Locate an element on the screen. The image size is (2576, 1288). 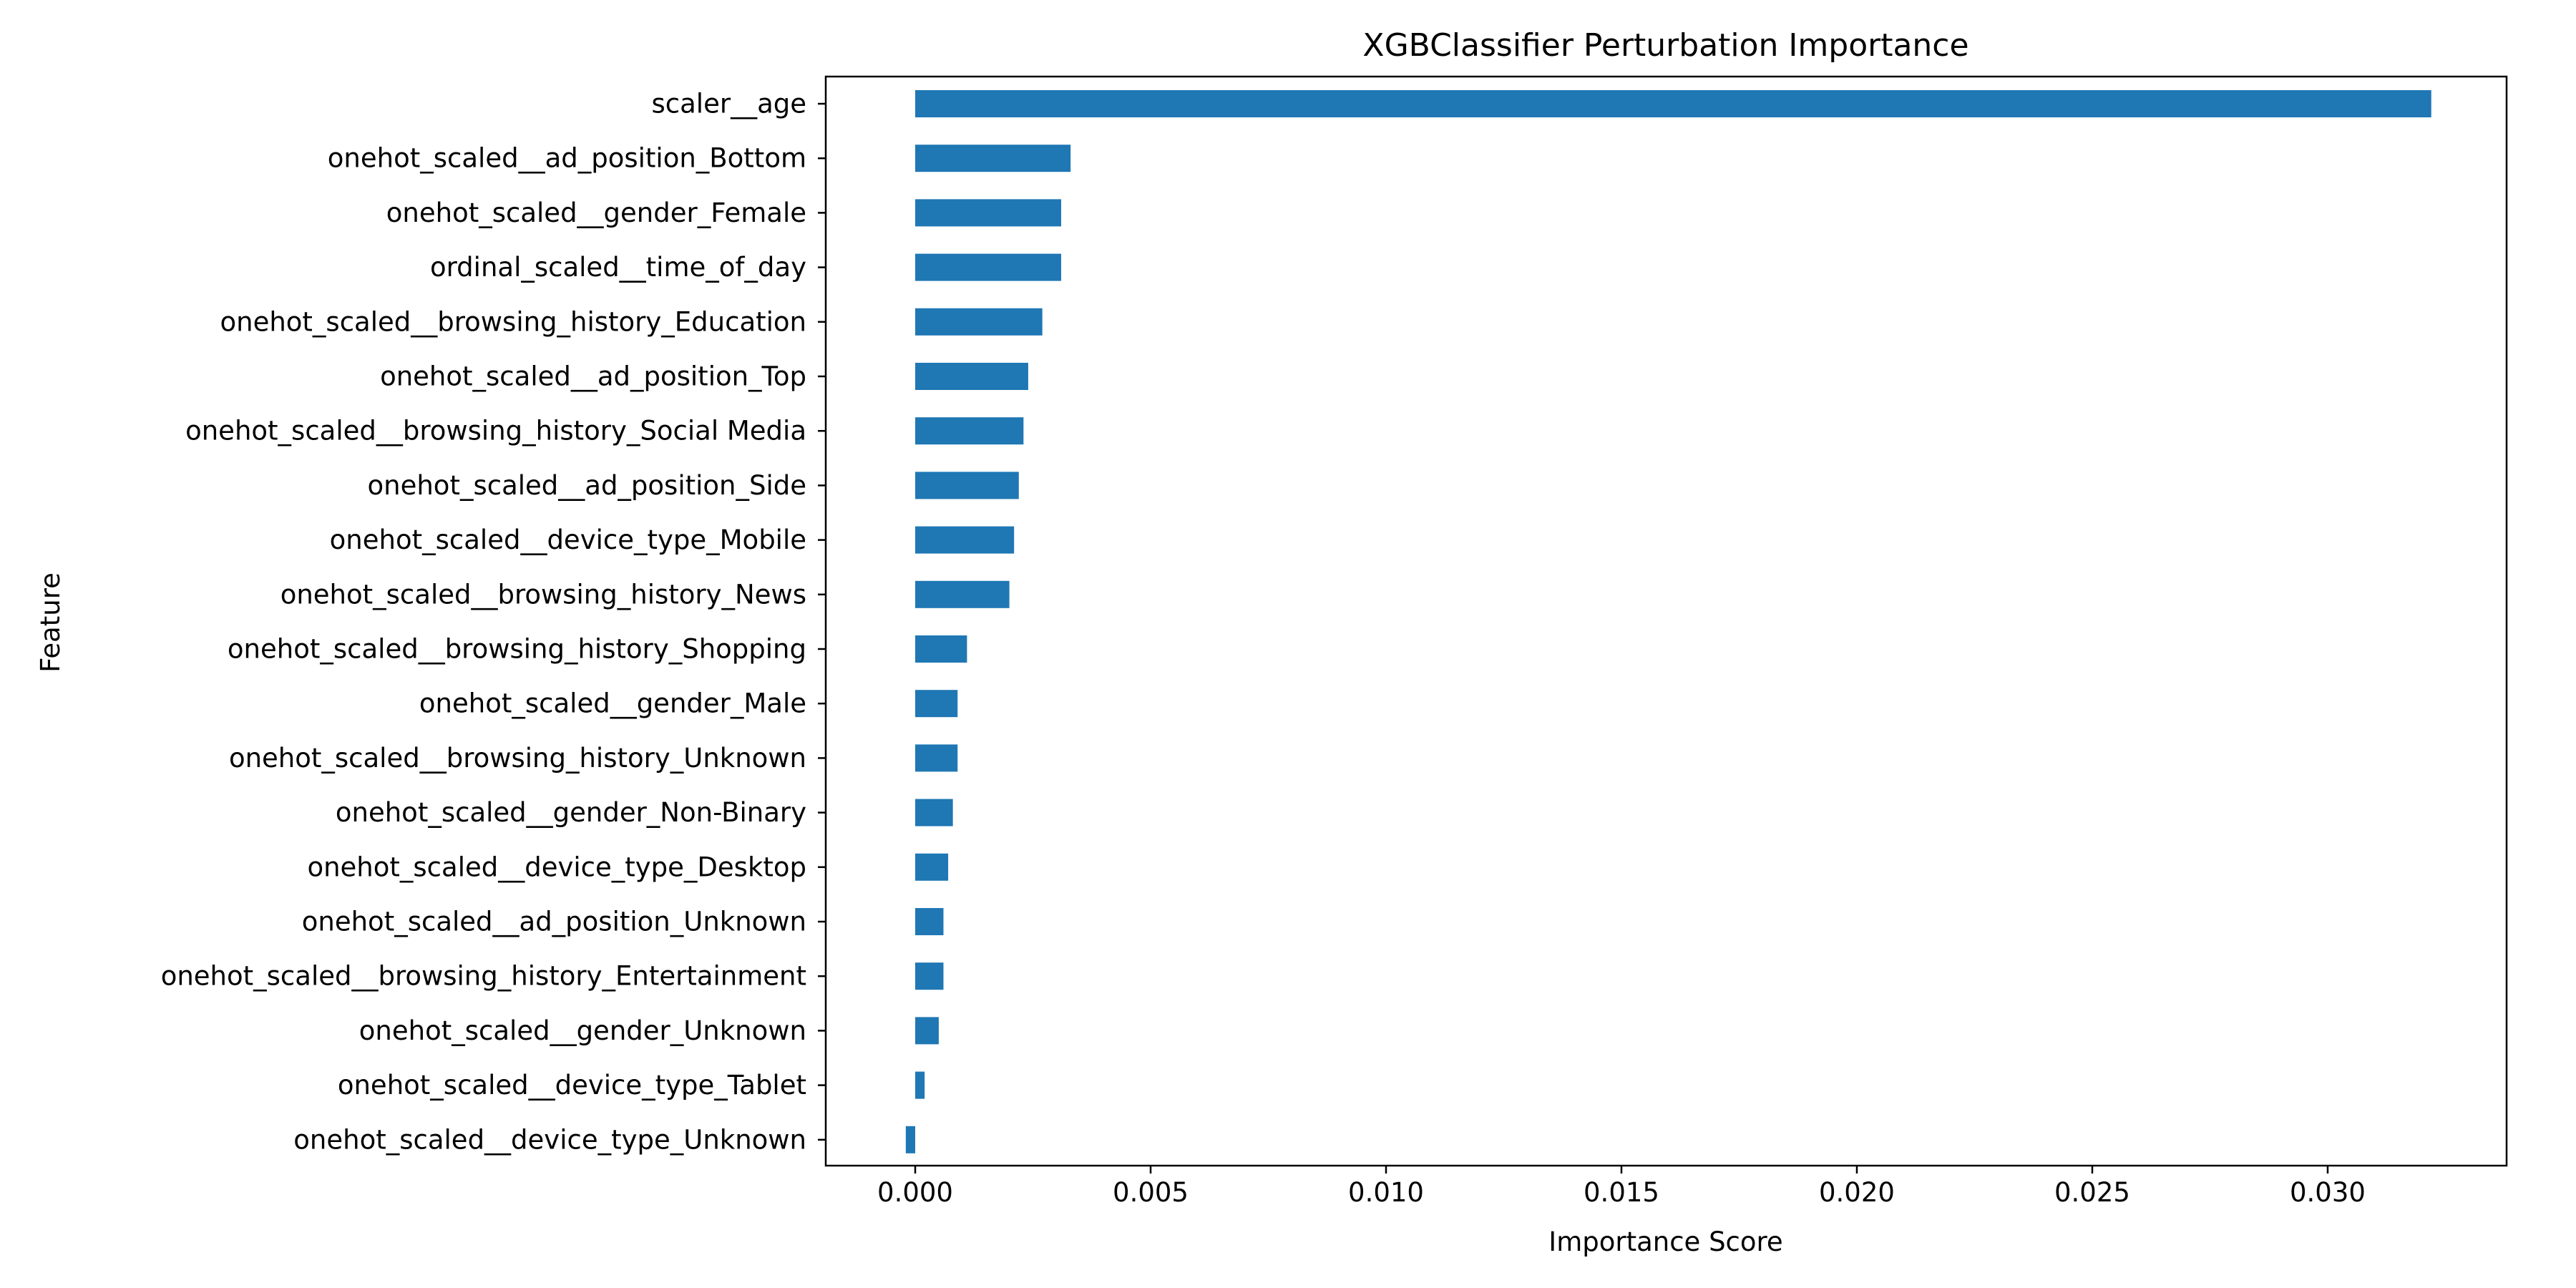
y-tick-label: onehot_scaled__device_type_Mobile is located at coordinates (568, 540).